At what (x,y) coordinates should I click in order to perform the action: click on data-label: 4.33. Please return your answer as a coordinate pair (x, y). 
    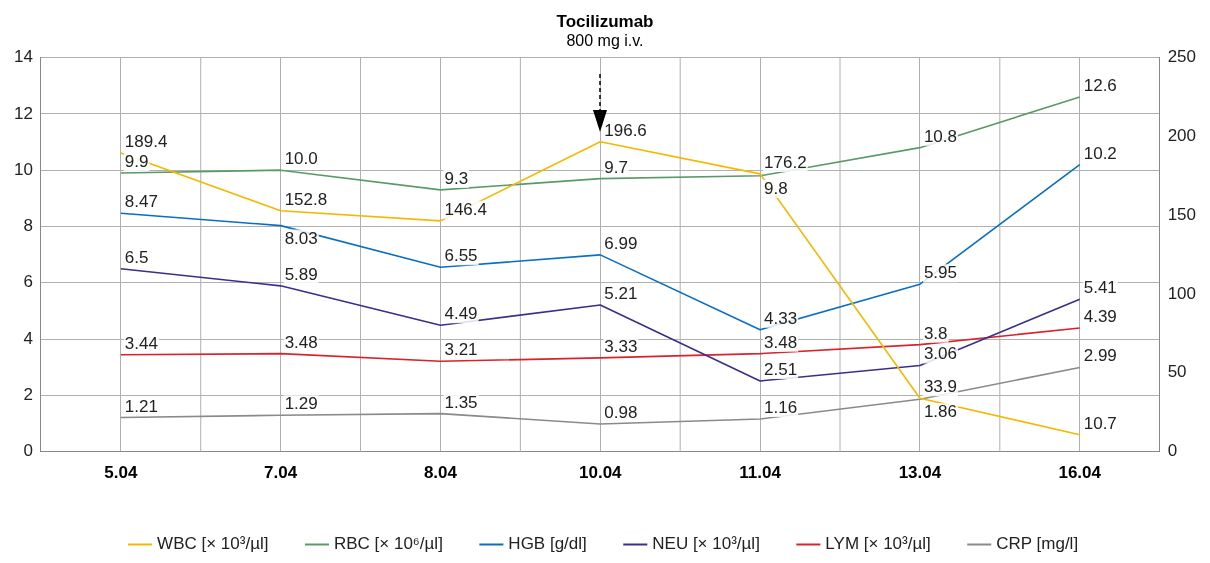
    Looking at the image, I should click on (781, 318).